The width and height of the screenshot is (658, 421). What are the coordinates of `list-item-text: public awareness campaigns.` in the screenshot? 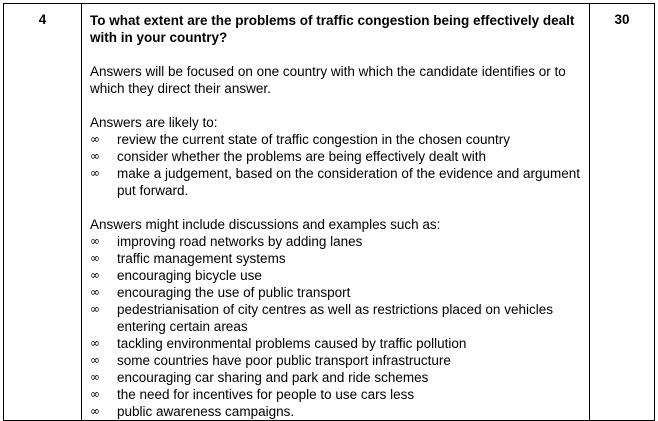 It's located at (206, 411).